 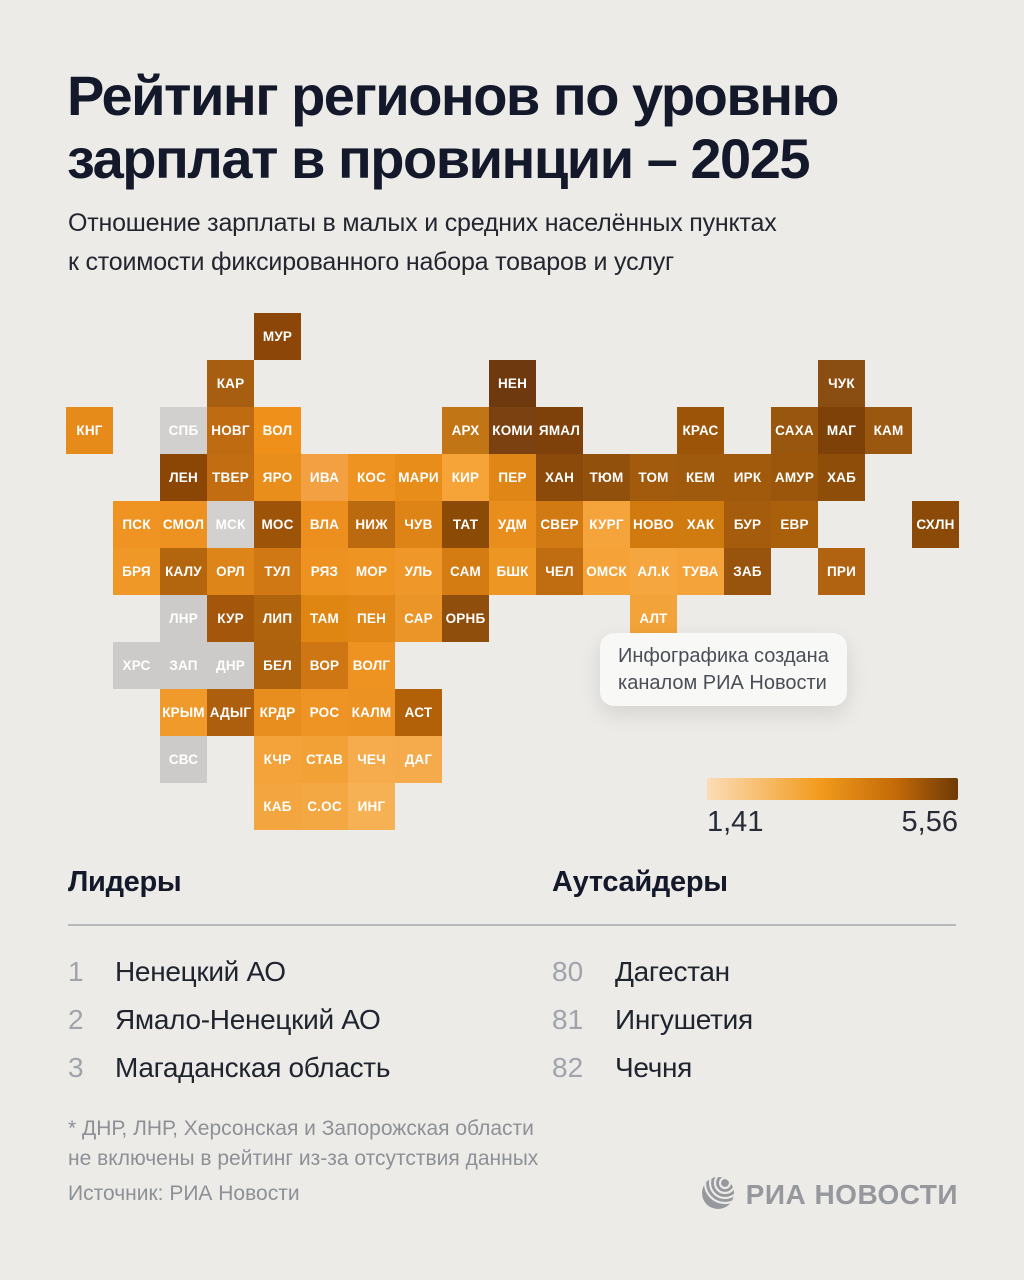 I want to click on map-tile: НОВГ, so click(x=230, y=430).